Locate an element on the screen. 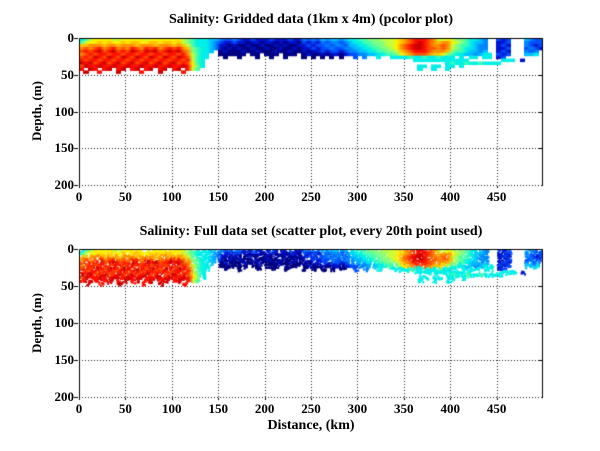 Image resolution: width=600 pixels, height=451 pixels. subplot2-xlabel: Distance, (km) is located at coordinates (311, 425).